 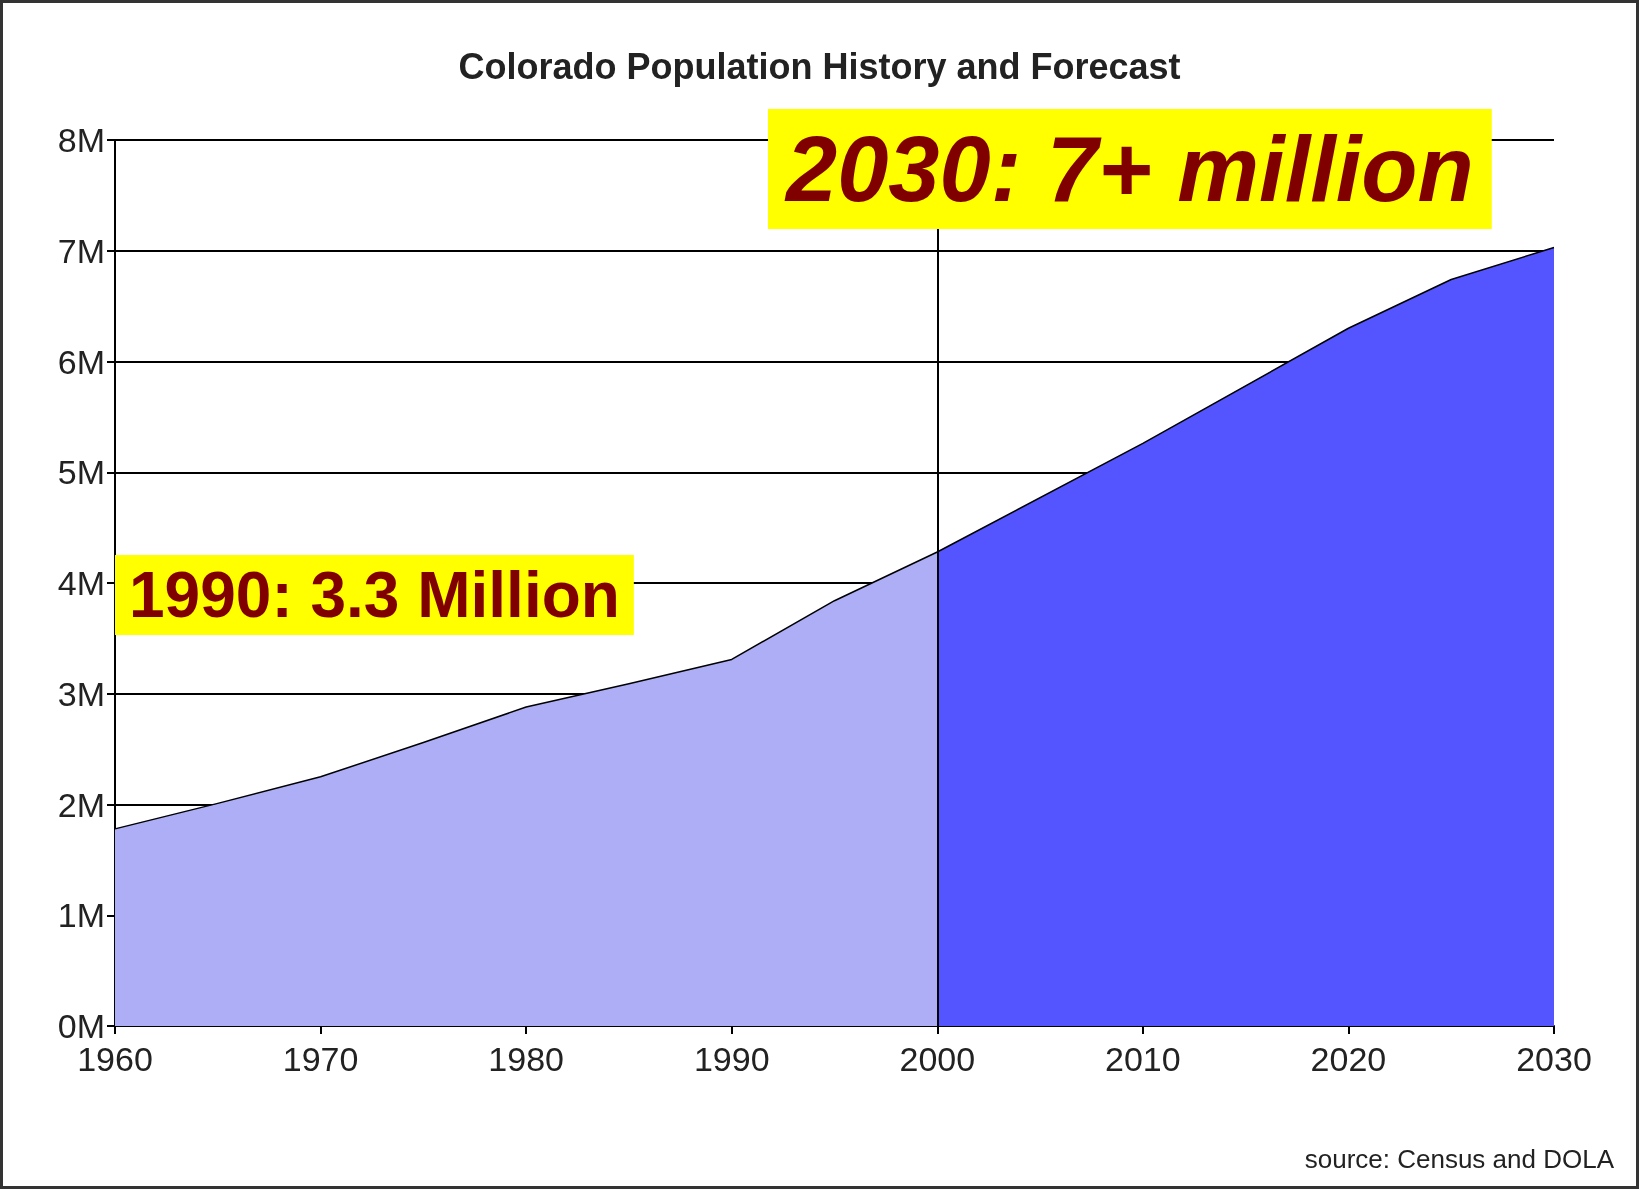 What do you see at coordinates (819, 66) in the screenshot?
I see `chart-title: Colorado Population History and Forecast` at bounding box center [819, 66].